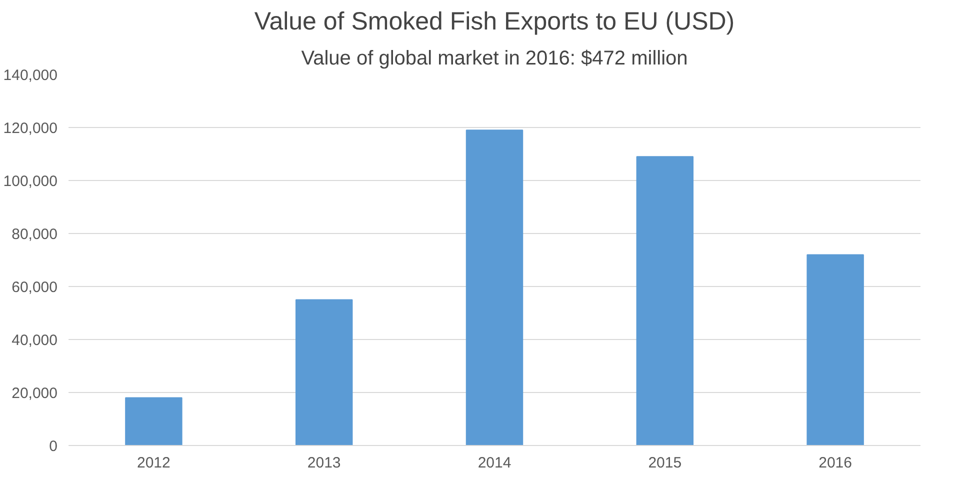 This screenshot has width=953, height=482. I want to click on y-tick-label: 20,000, so click(35, 393).